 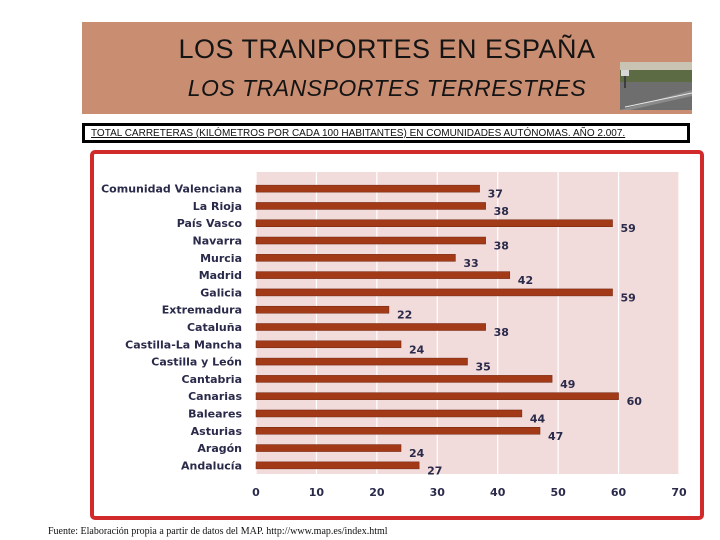 I want to click on data-label: 60, so click(x=635, y=401).